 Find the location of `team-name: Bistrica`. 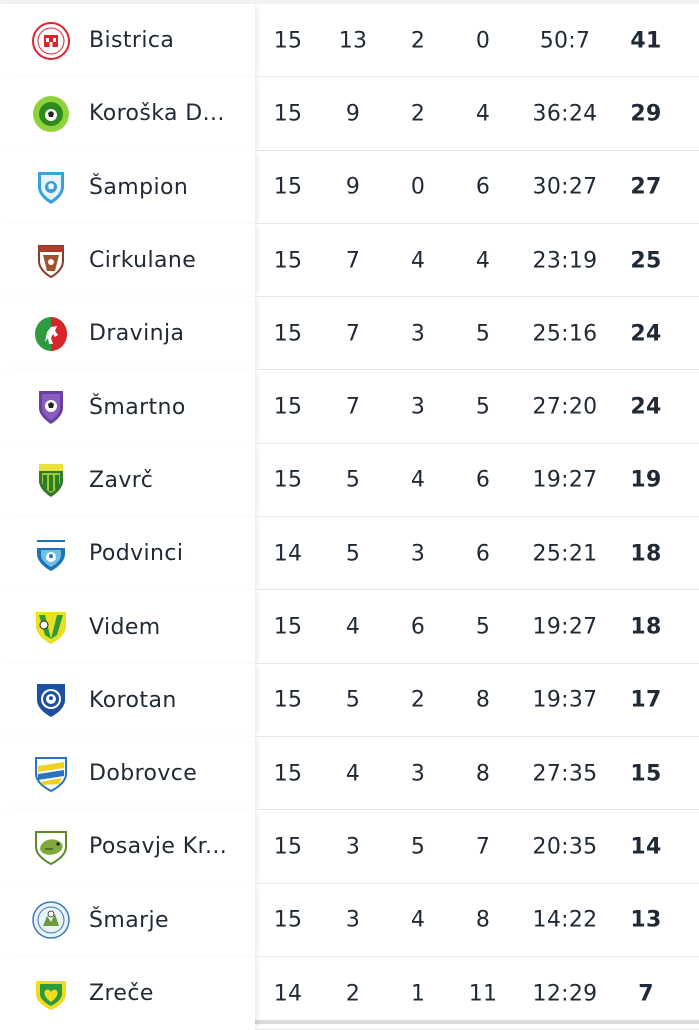

team-name: Bistrica is located at coordinates (132, 41).